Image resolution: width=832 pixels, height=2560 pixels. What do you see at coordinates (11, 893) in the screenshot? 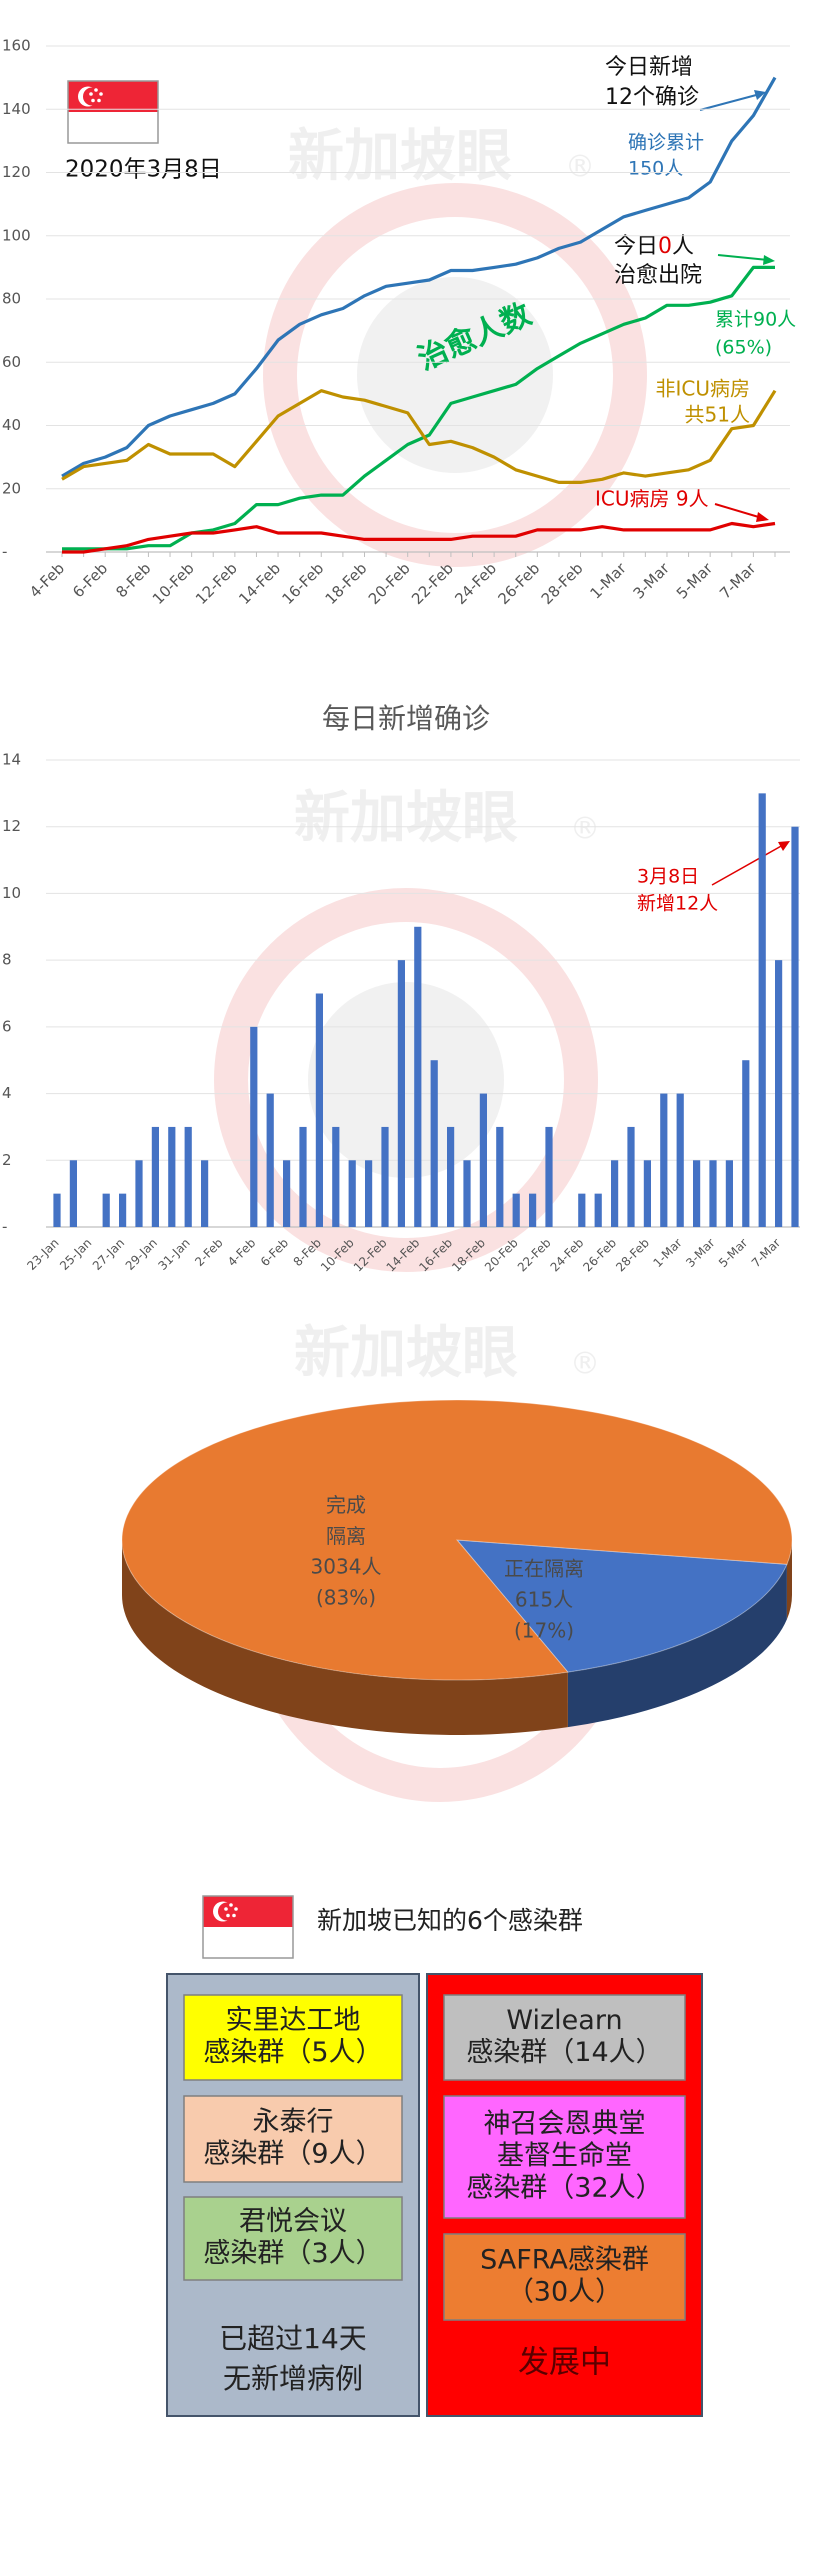
I see `y-tick-label: 10` at bounding box center [11, 893].